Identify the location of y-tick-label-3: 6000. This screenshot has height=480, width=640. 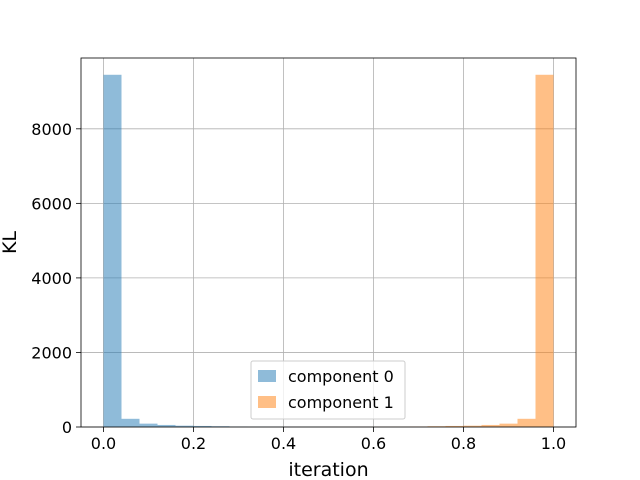
(51, 203).